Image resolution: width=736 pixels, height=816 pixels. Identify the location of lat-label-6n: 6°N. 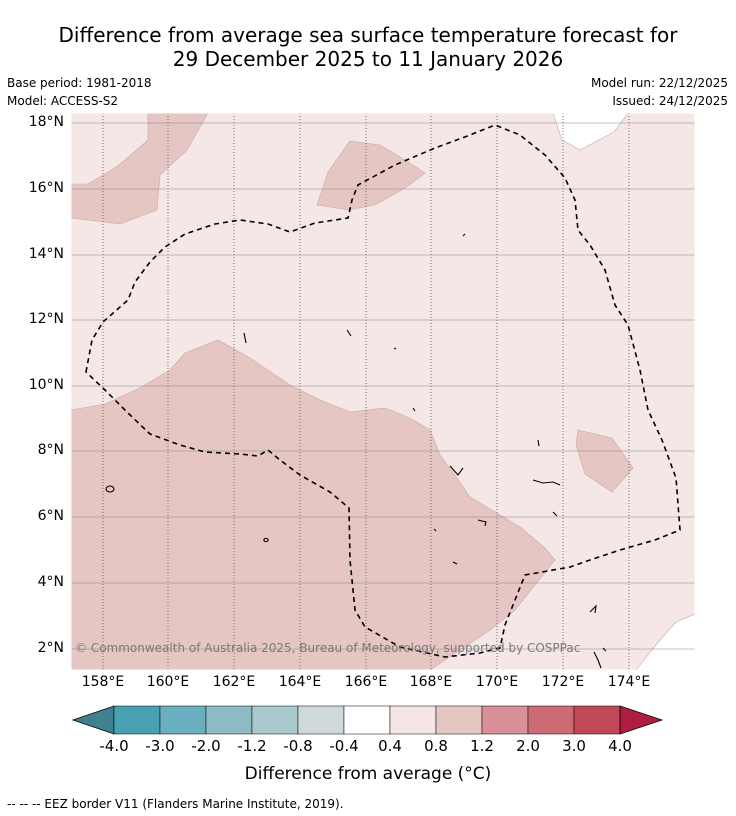
(50, 516).